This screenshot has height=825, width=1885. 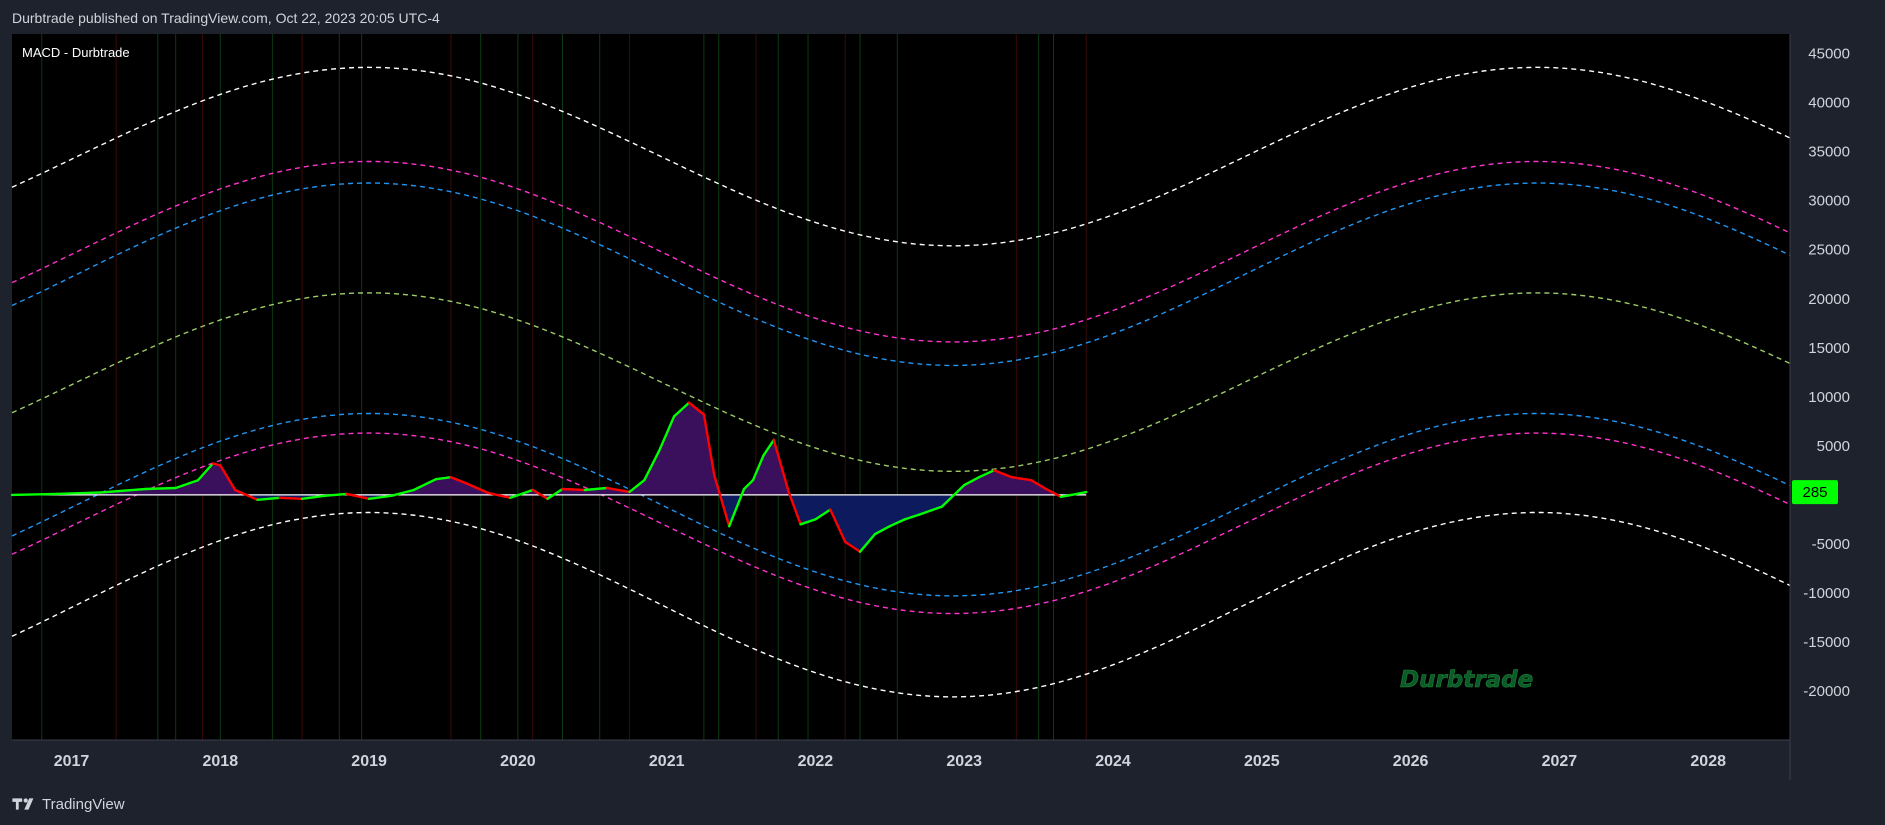 I want to click on x-tick-label: 2027, so click(x=1560, y=761).